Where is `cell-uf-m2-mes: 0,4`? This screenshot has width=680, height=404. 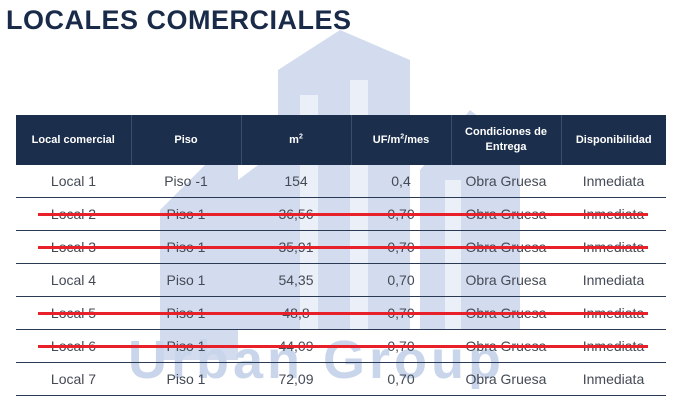
cell-uf-m2-mes: 0,4 is located at coordinates (401, 181).